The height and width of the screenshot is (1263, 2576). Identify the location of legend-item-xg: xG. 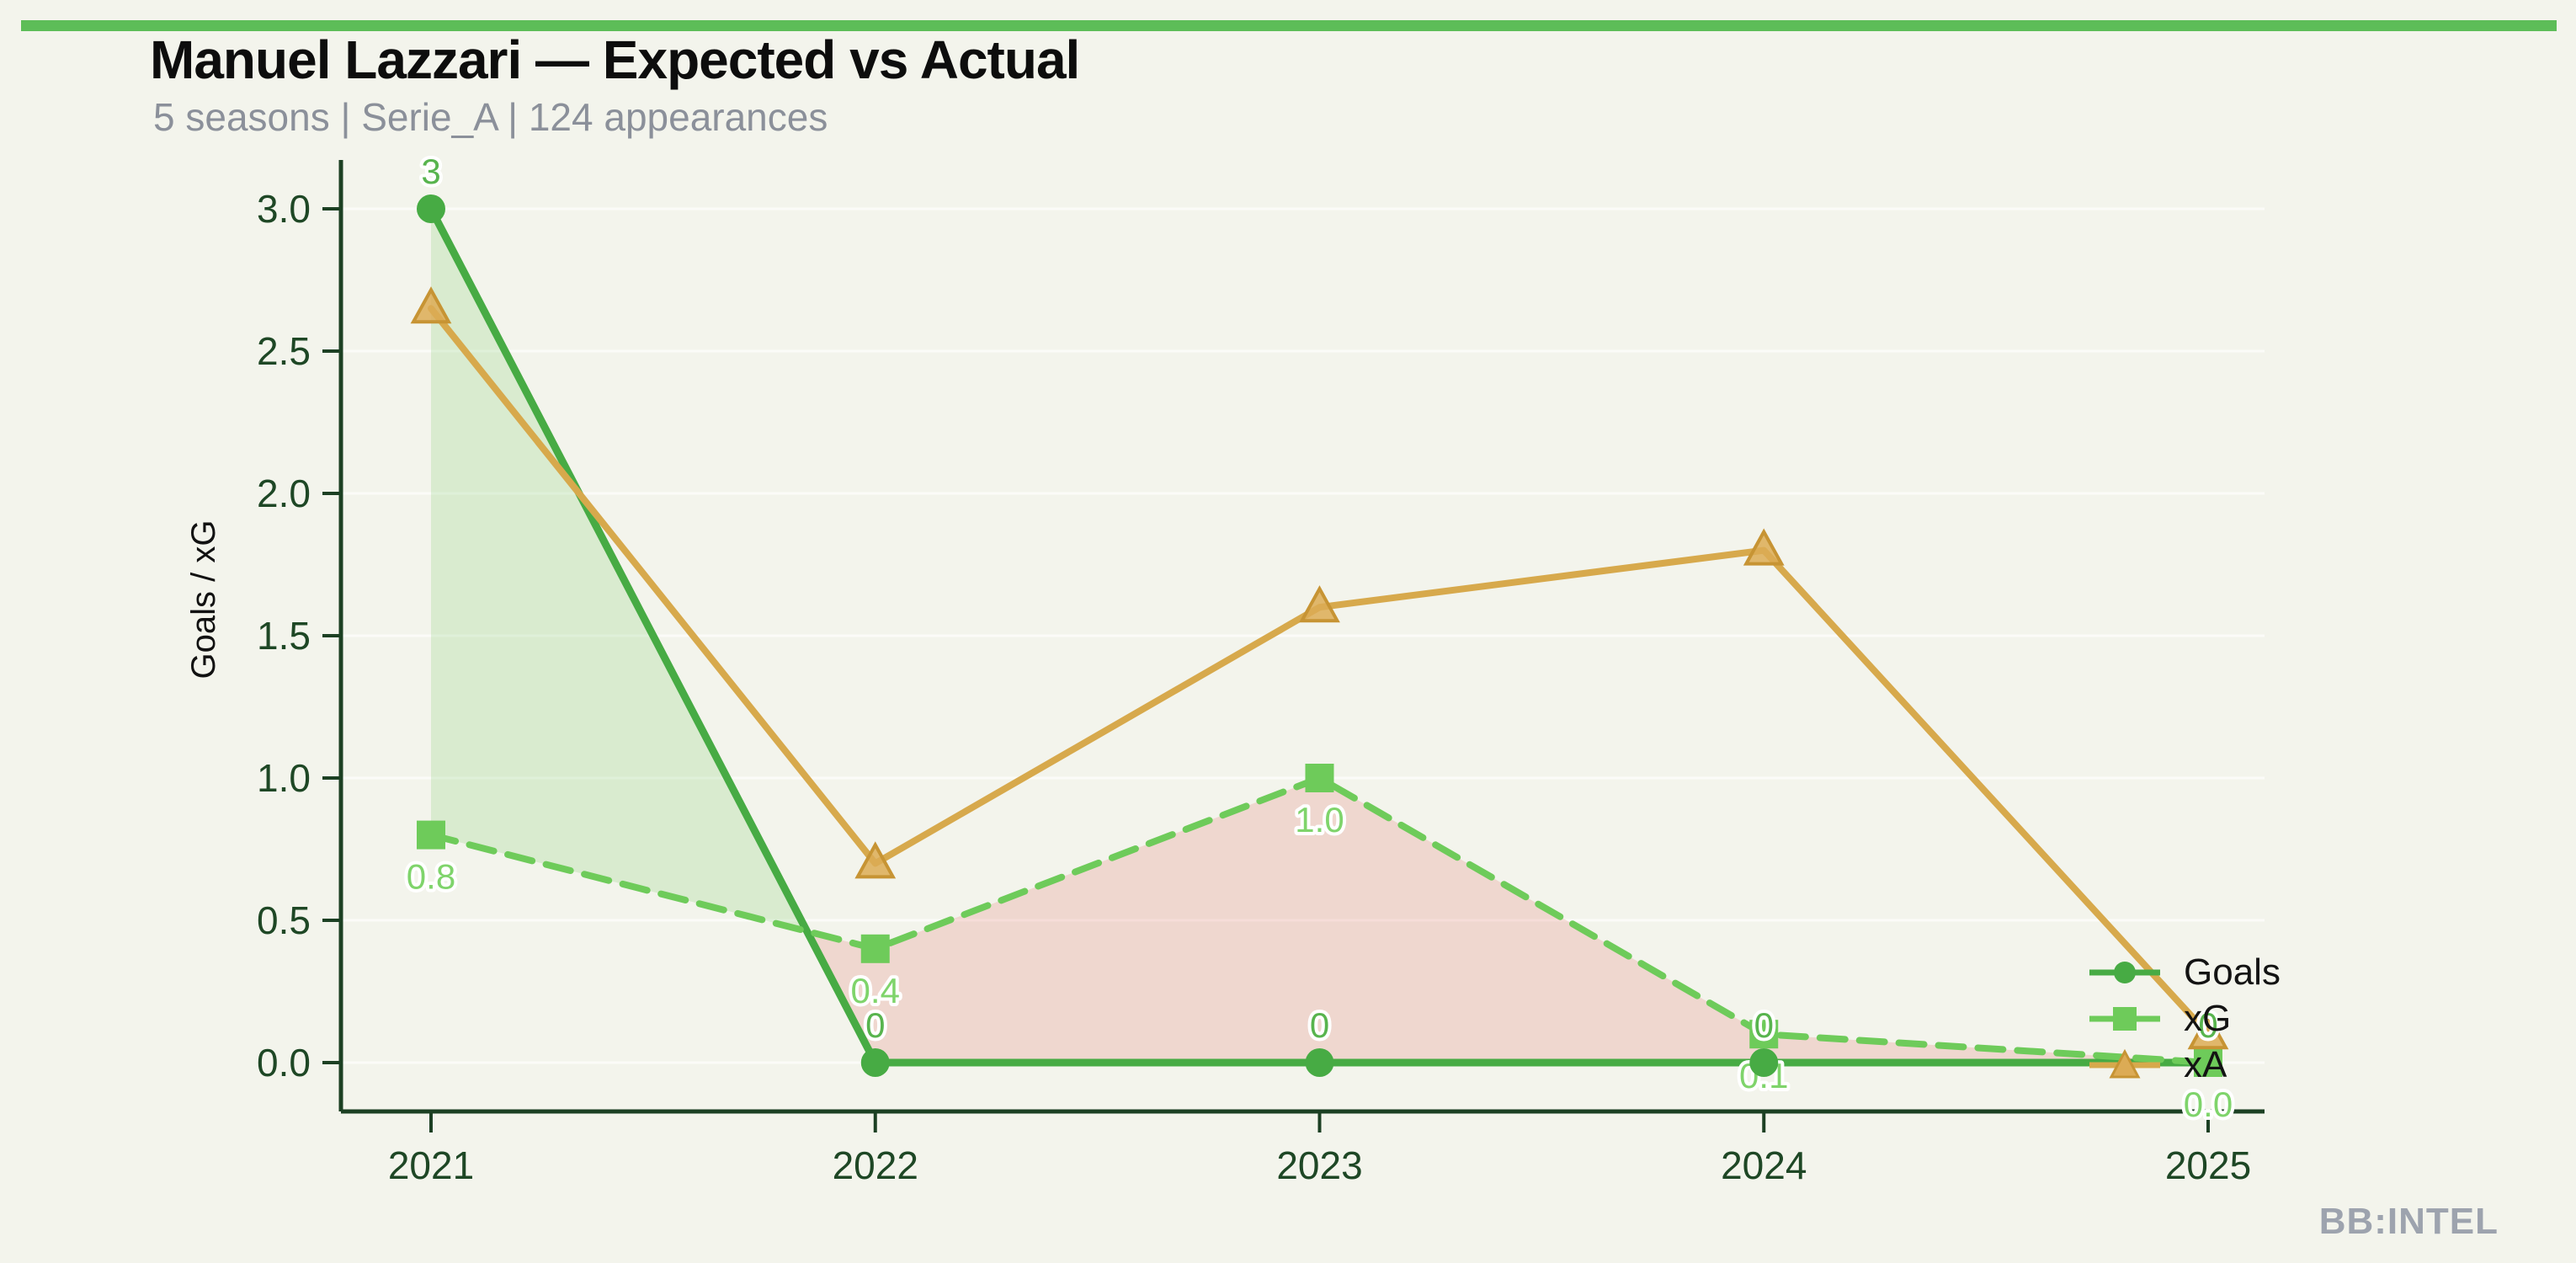
(2185, 1018).